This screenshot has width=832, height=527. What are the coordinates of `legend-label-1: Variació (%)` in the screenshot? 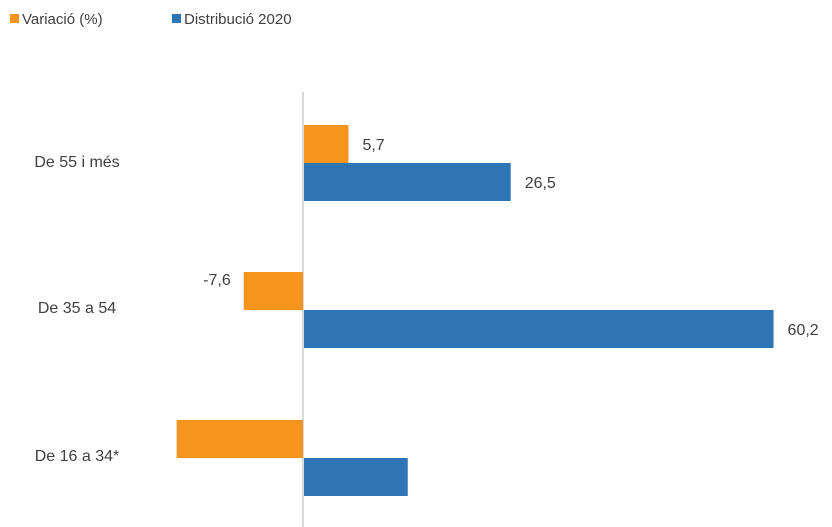 It's located at (62, 19).